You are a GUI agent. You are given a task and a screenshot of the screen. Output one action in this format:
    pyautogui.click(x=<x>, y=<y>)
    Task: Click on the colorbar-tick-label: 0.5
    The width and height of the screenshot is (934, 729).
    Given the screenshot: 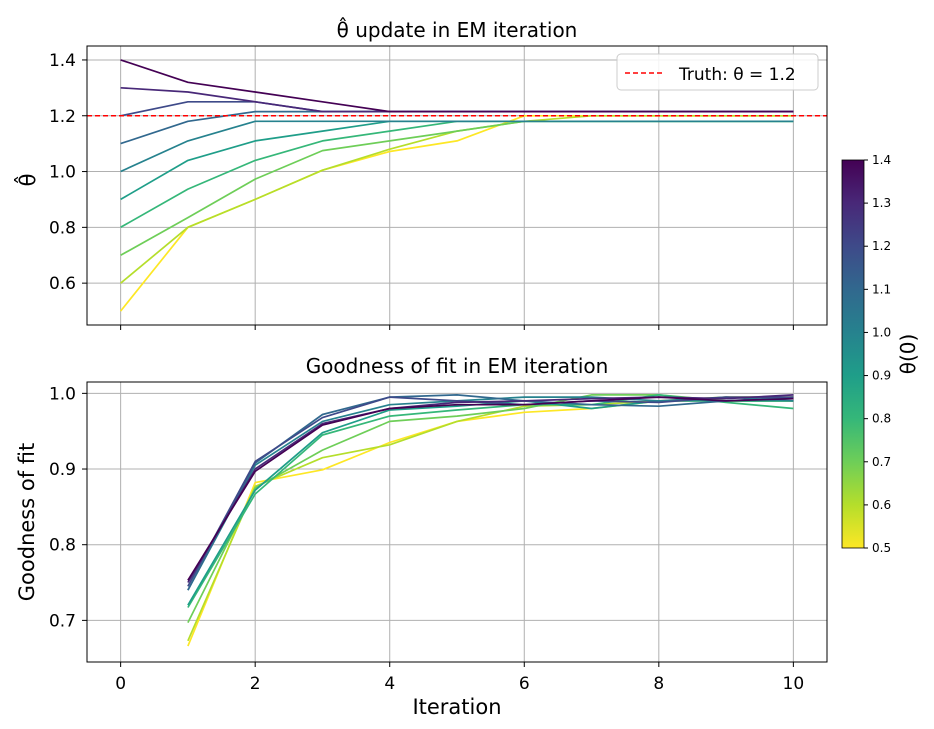 What is the action you would take?
    pyautogui.click(x=881, y=548)
    